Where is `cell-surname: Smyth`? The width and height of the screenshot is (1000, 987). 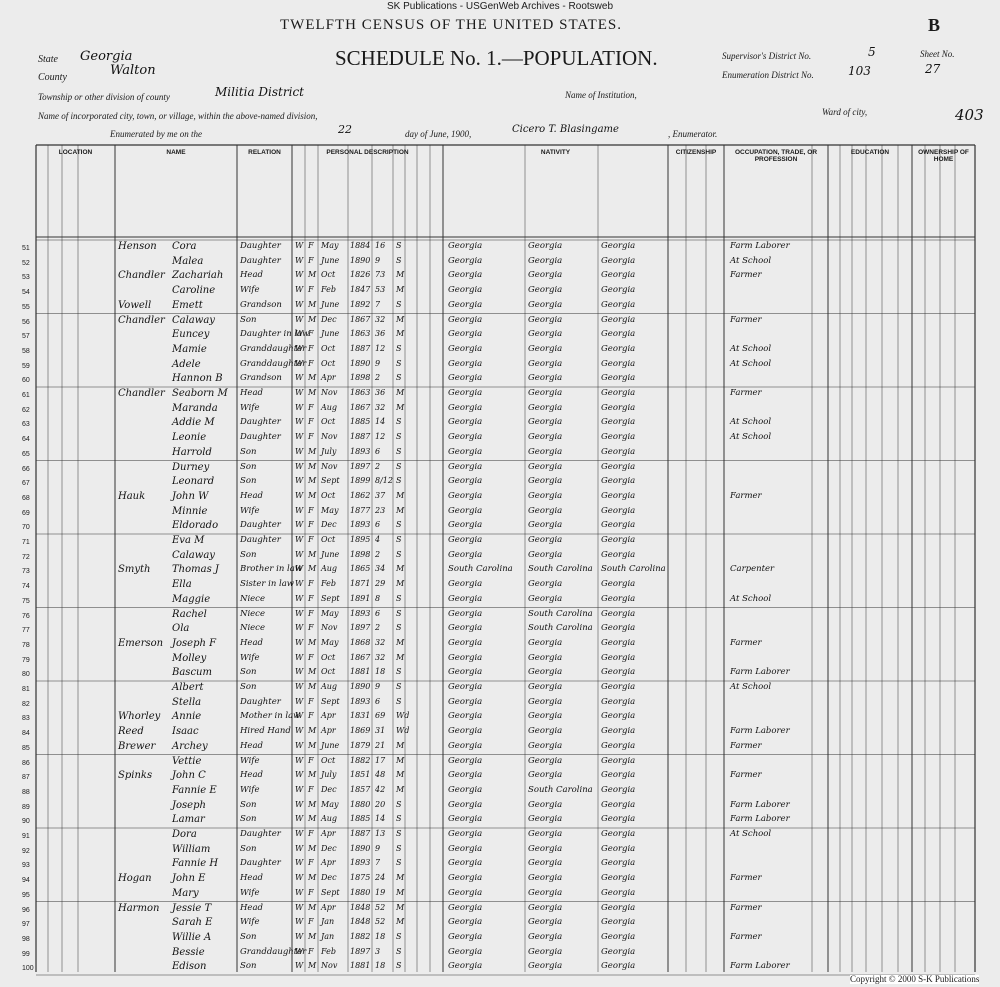
cell-surname: Smyth is located at coordinates (134, 570).